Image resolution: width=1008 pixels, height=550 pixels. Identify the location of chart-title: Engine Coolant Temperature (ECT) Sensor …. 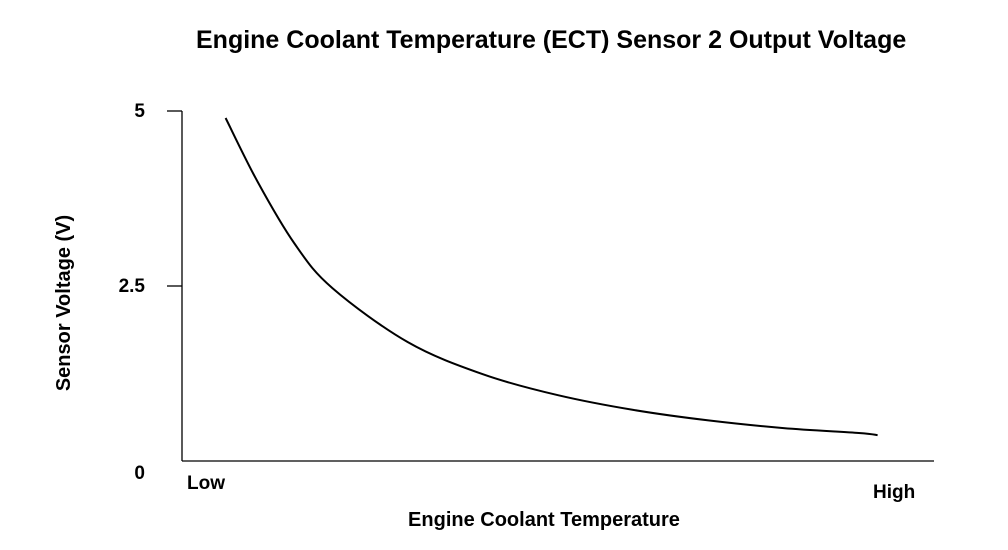
(551, 40).